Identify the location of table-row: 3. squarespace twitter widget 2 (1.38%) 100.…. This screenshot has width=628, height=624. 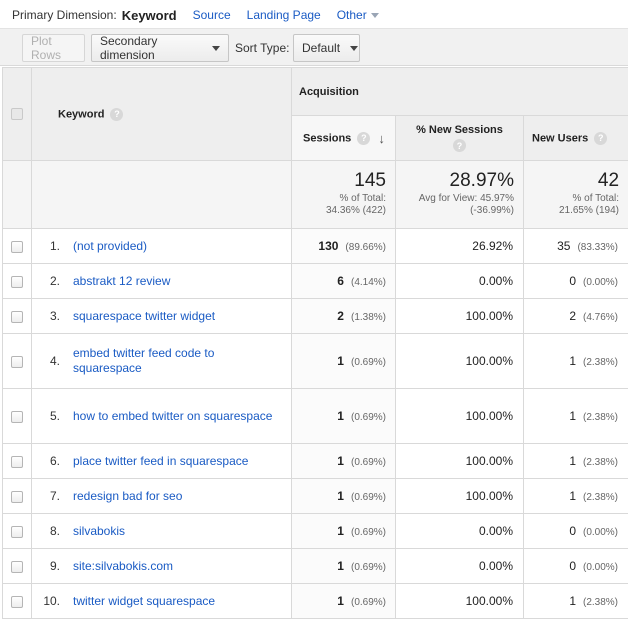
(315, 316).